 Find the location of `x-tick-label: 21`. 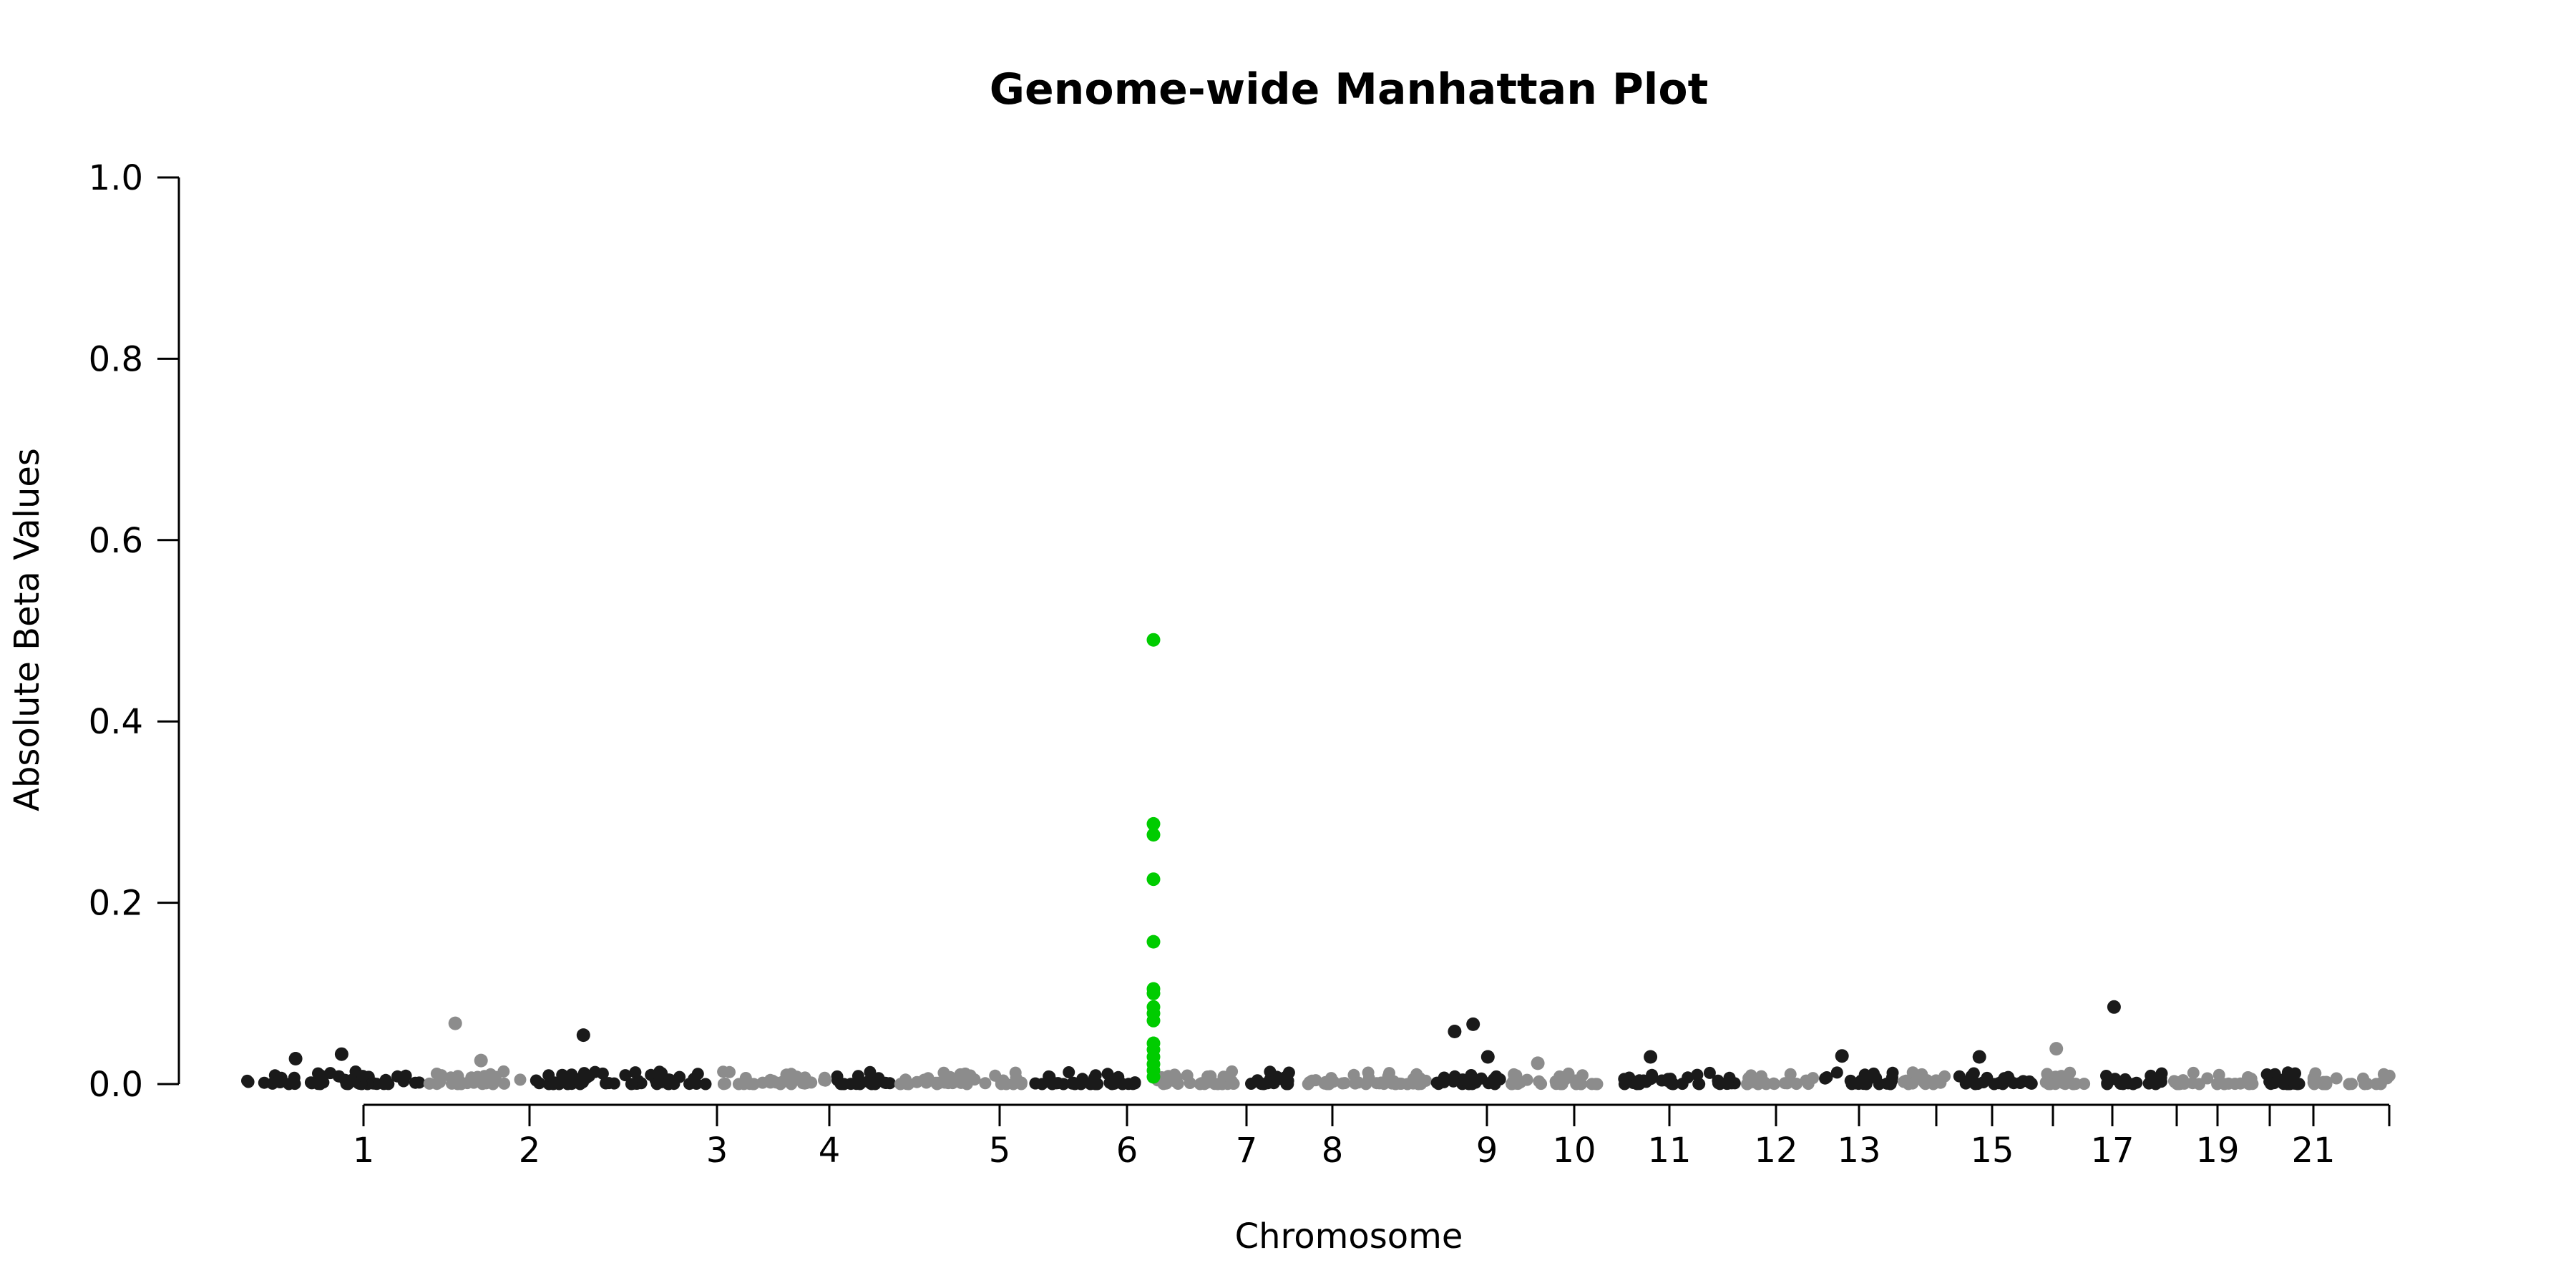

x-tick-label: 21 is located at coordinates (2313, 1151).